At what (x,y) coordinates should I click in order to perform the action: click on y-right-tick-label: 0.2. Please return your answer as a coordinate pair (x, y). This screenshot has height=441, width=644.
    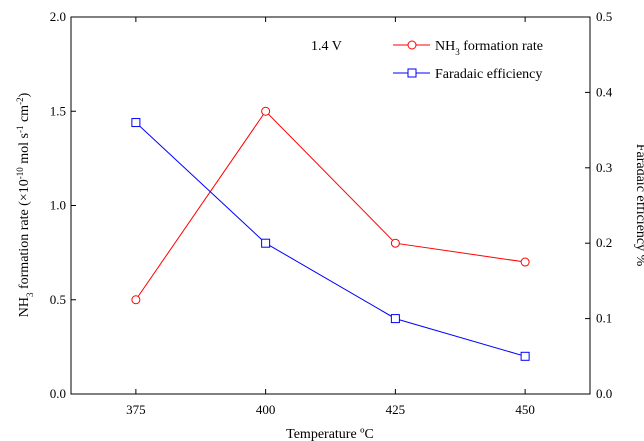
    Looking at the image, I should click on (604, 242).